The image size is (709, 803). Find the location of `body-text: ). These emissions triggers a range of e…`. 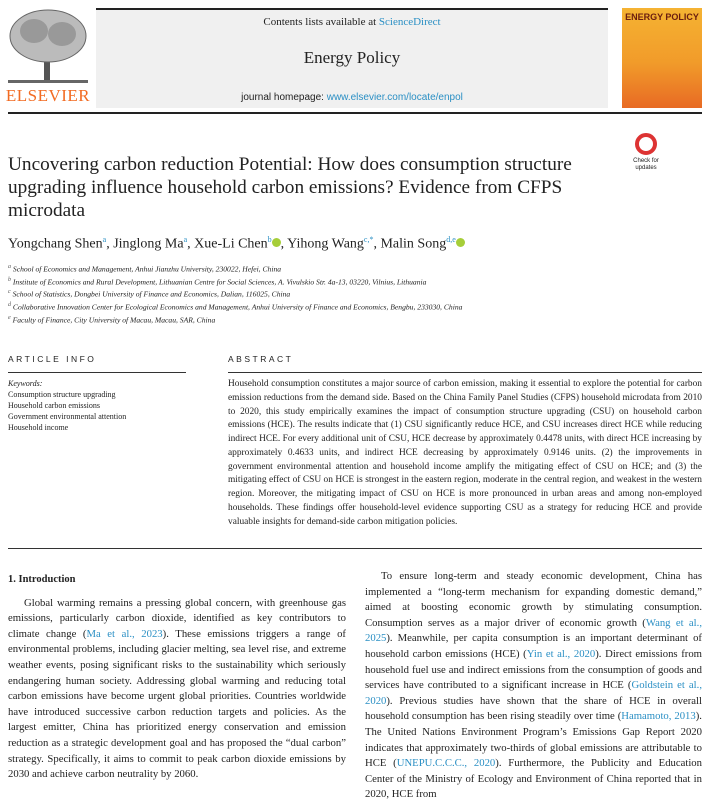

body-text: ). These emissions triggers a range of e… is located at coordinates (177, 704).